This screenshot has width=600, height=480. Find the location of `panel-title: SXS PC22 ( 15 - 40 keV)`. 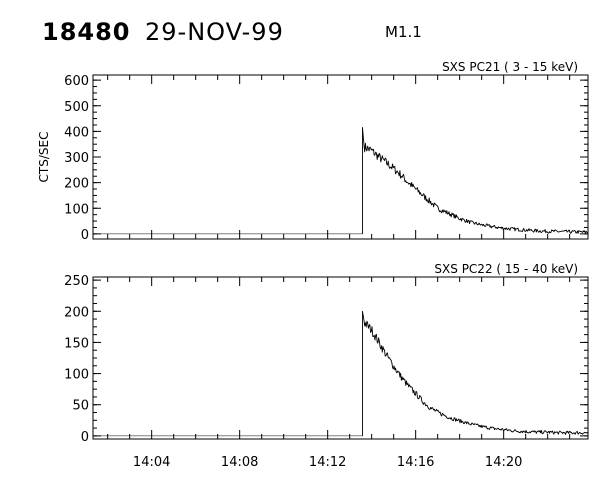

panel-title: SXS PC22 ( 15 - 40 keV) is located at coordinates (506, 269).